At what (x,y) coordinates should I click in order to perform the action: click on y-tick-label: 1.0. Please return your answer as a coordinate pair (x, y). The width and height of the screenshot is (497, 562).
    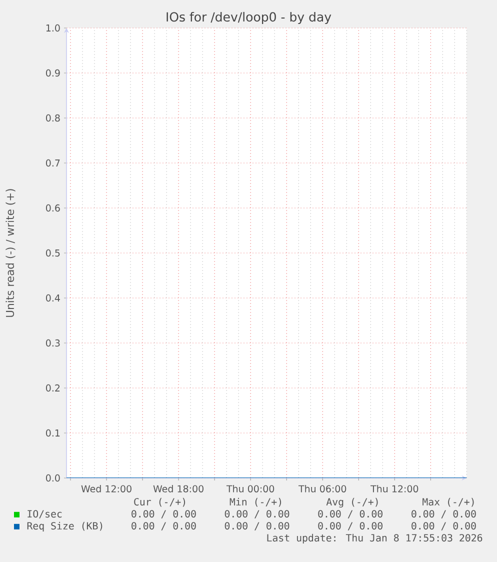
    Looking at the image, I should click on (53, 28).